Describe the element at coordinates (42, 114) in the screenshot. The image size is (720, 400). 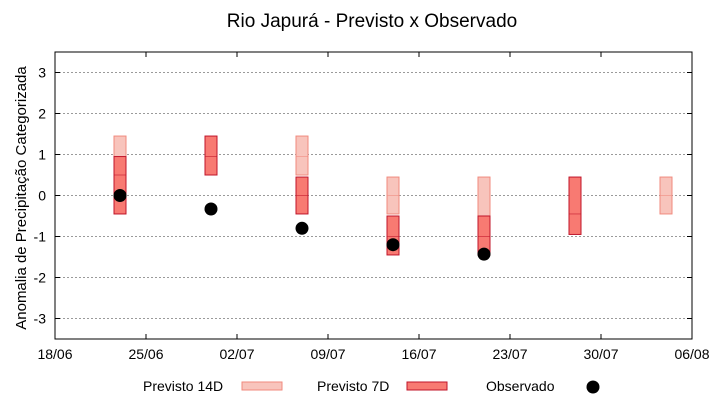
I see `y-tick-label: 2` at that location.